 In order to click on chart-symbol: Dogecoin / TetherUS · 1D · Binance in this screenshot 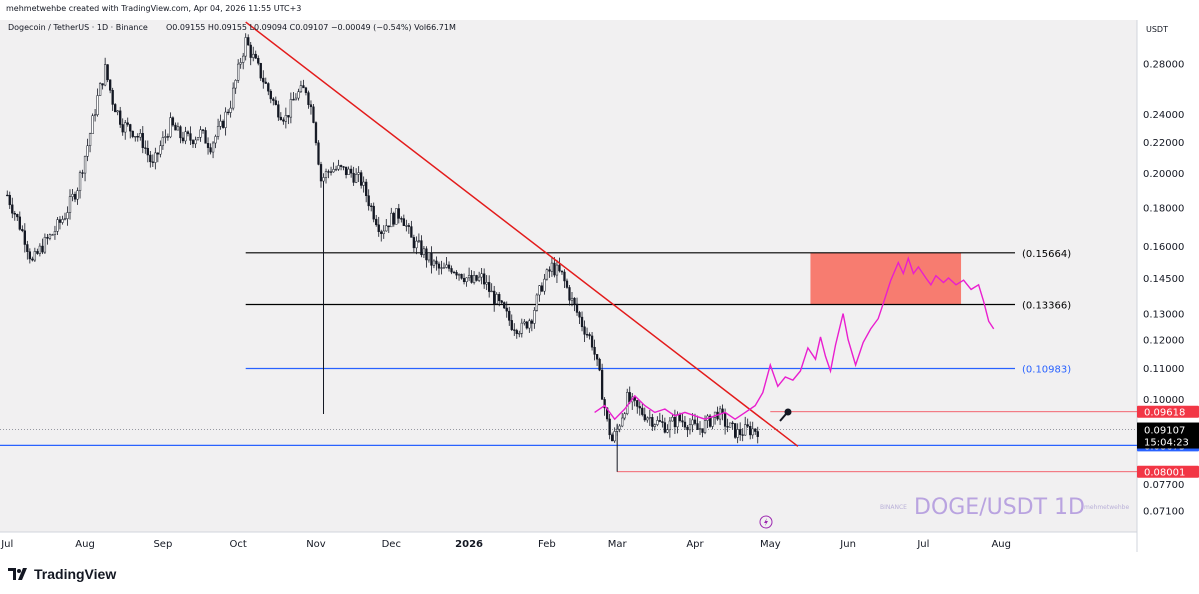, I will do `click(78, 27)`.